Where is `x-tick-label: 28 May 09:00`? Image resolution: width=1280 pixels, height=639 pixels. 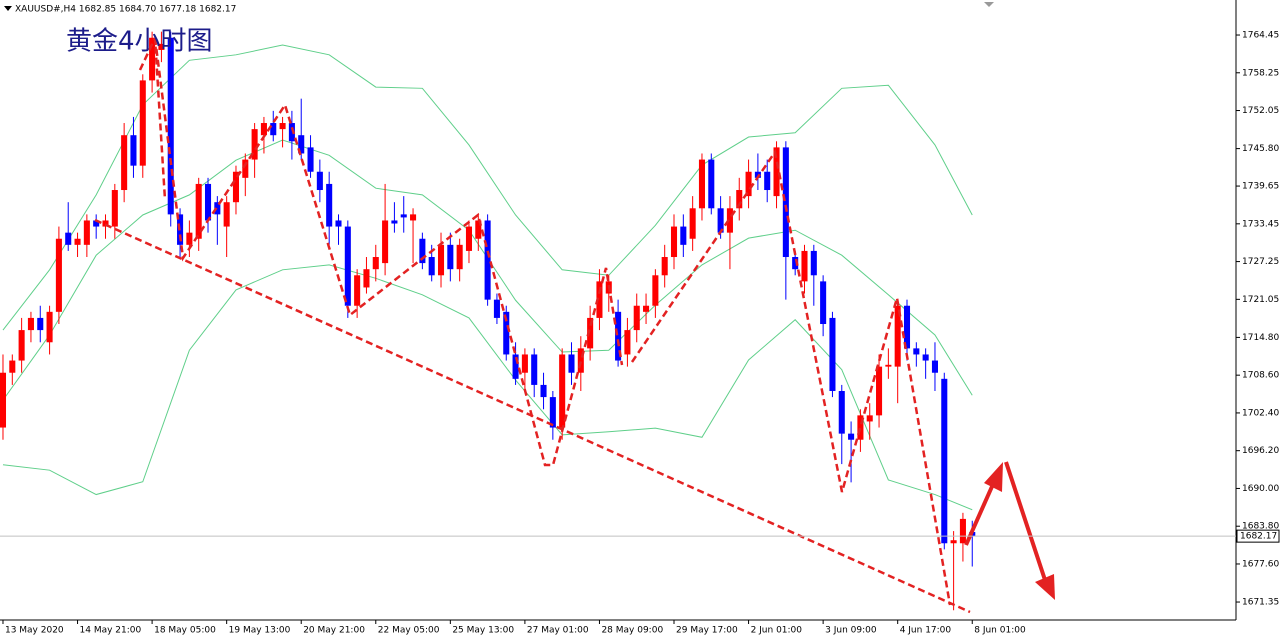 x-tick-label: 28 May 09:00 is located at coordinates (632, 631).